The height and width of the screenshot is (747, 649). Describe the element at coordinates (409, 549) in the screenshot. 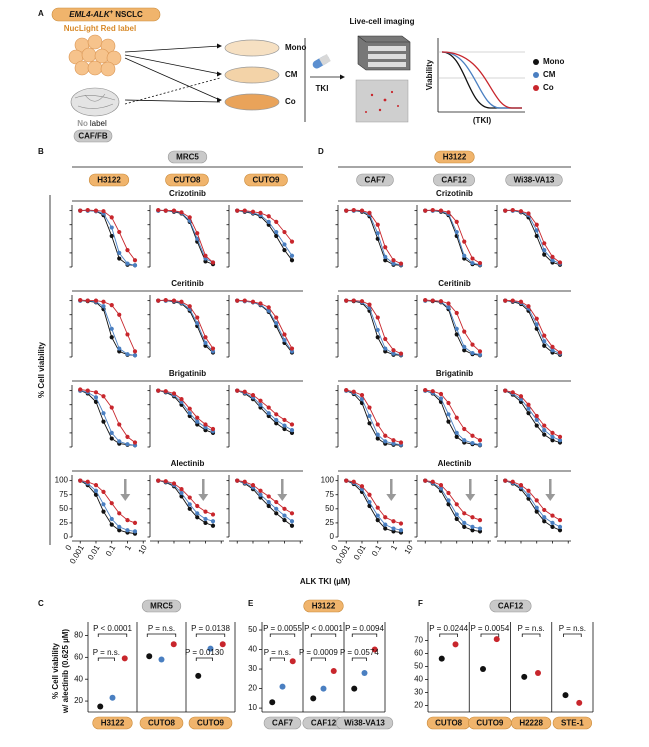

I see `x-tick-label: 10` at that location.